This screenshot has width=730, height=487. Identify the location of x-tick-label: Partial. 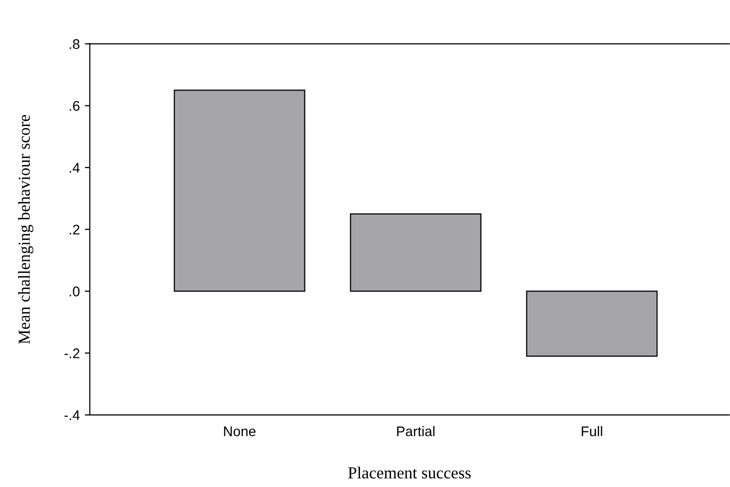
(415, 431).